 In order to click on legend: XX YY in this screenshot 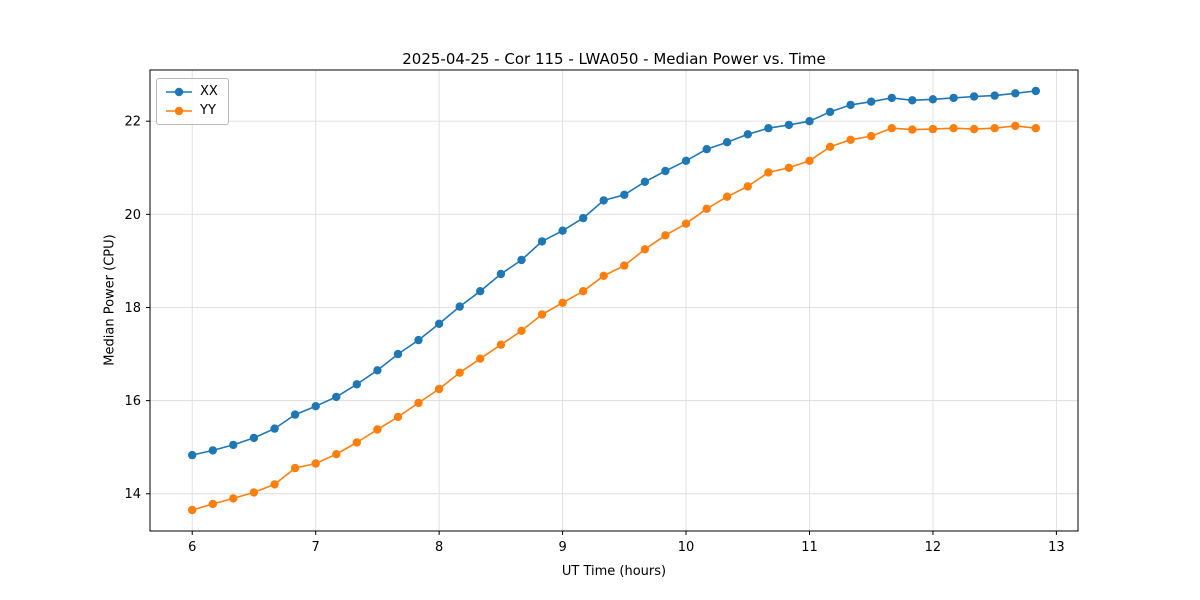, I will do `click(192, 101)`.